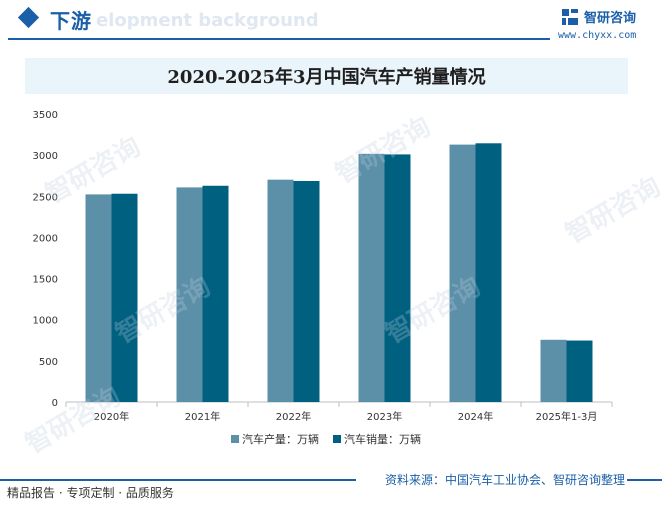 The height and width of the screenshot is (506, 662). I want to click on x-tick-label: 2022年, so click(293, 416).